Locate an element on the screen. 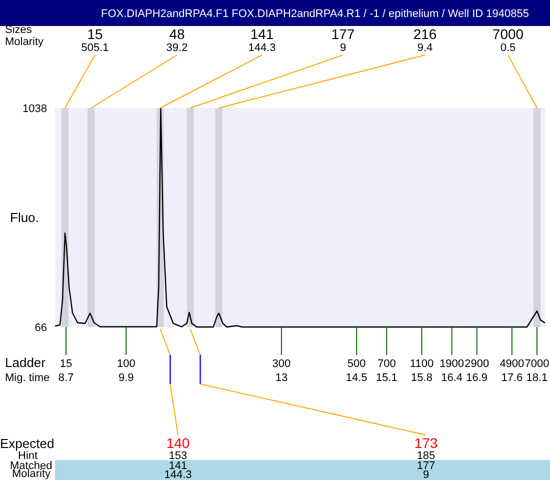  x-tick-label: 15.8 is located at coordinates (421, 378).